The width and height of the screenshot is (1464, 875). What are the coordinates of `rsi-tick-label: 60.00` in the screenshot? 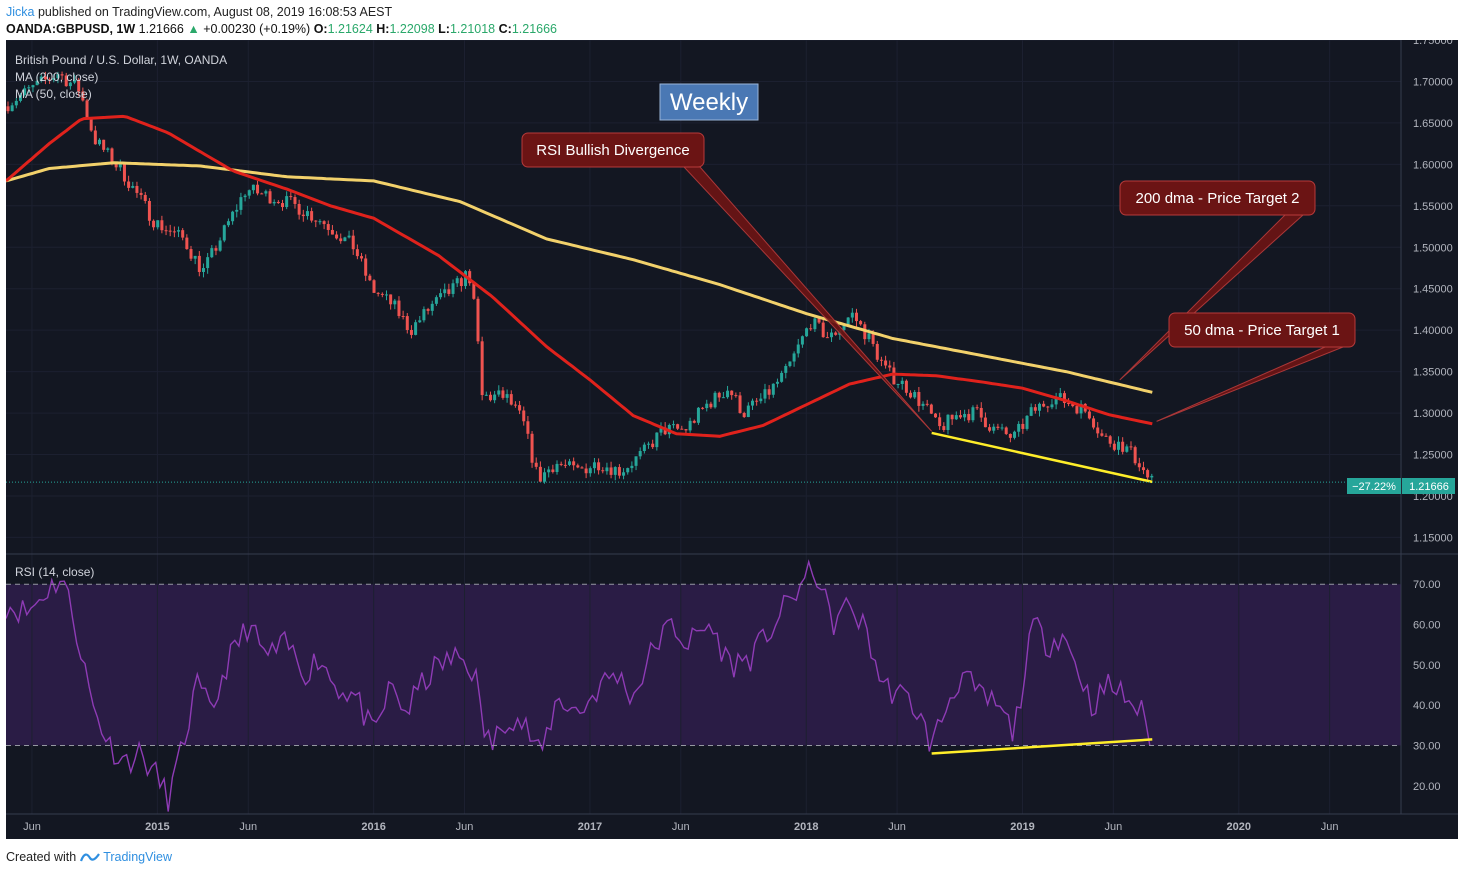 It's located at (1427, 626).